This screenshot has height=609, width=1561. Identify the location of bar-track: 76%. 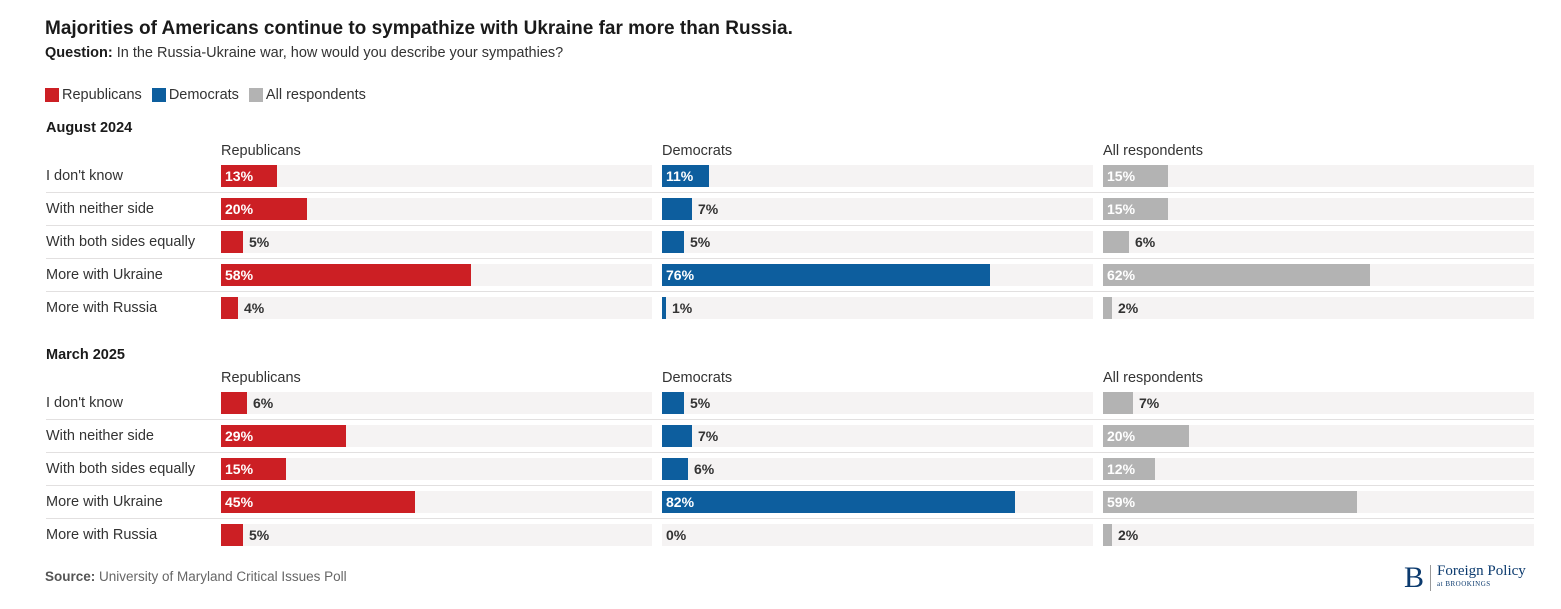
(877, 275).